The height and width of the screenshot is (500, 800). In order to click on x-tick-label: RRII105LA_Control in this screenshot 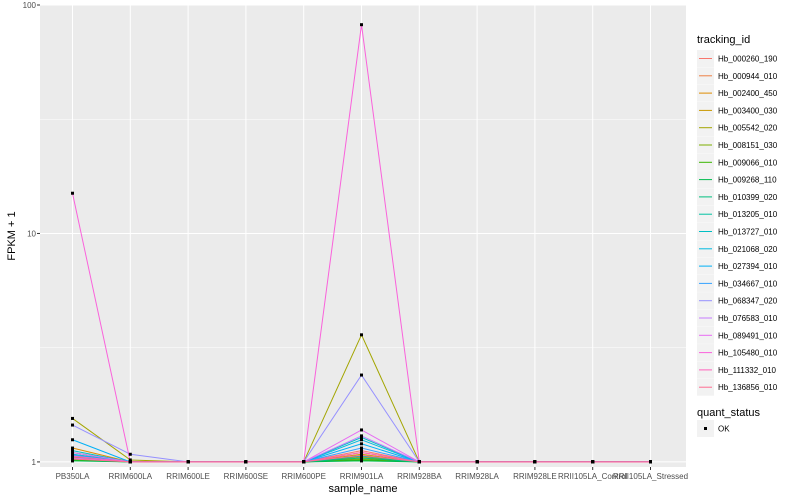, I will do `click(593, 476)`.